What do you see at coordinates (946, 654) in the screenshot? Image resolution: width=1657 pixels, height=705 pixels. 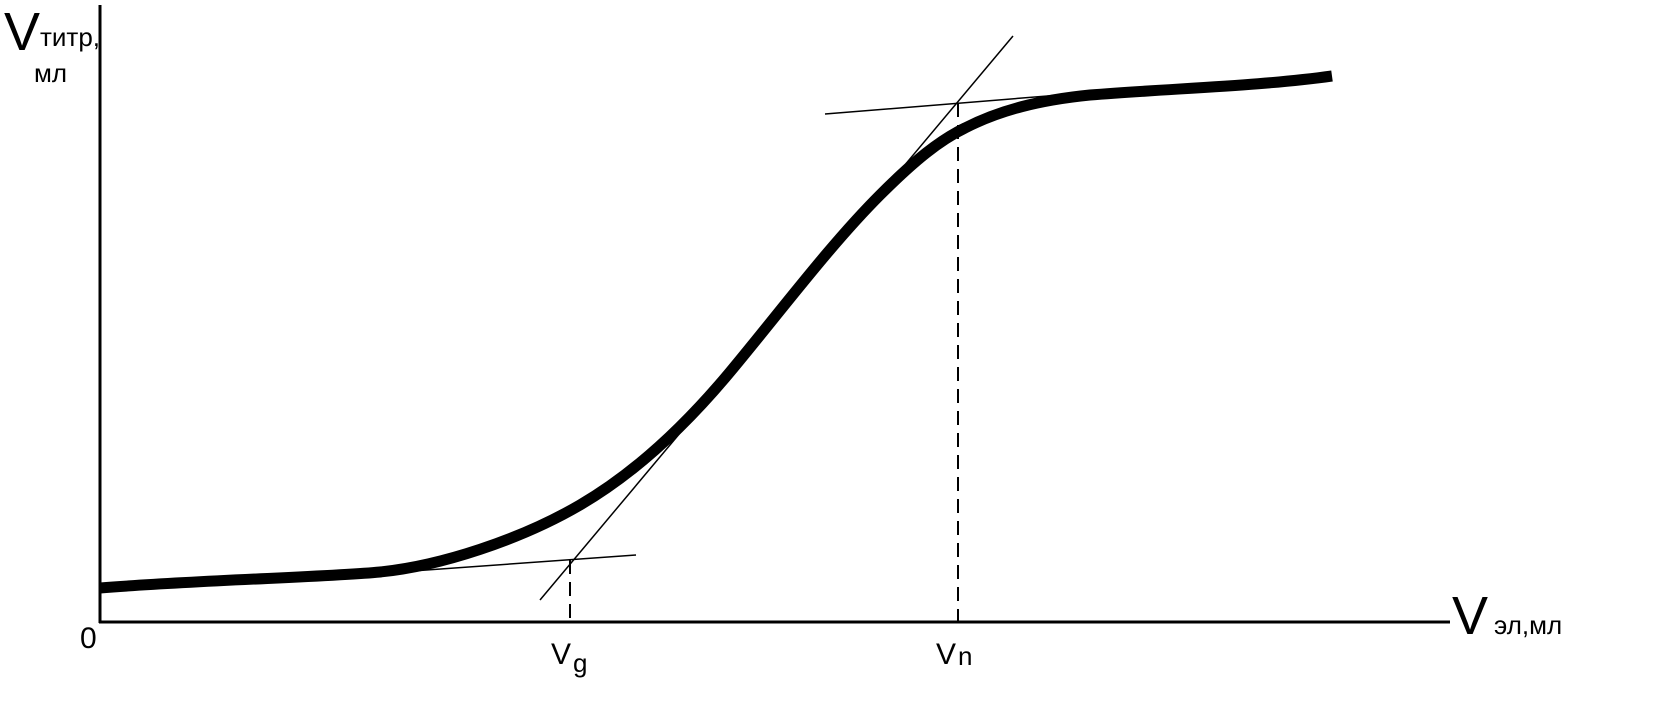 I see `vn-symbol: V` at bounding box center [946, 654].